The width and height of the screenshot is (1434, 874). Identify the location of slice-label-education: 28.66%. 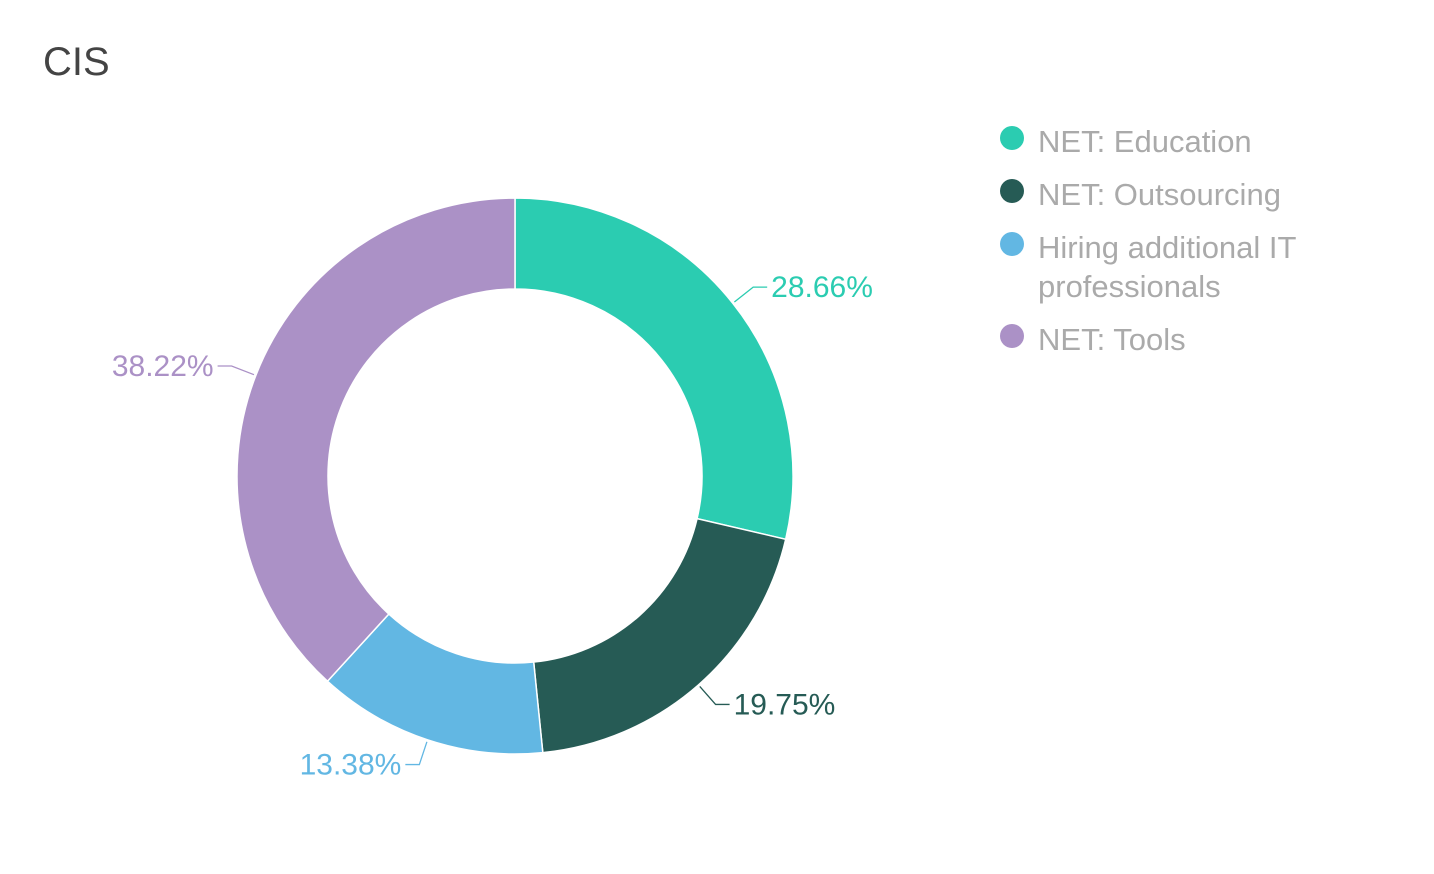
(822, 287).